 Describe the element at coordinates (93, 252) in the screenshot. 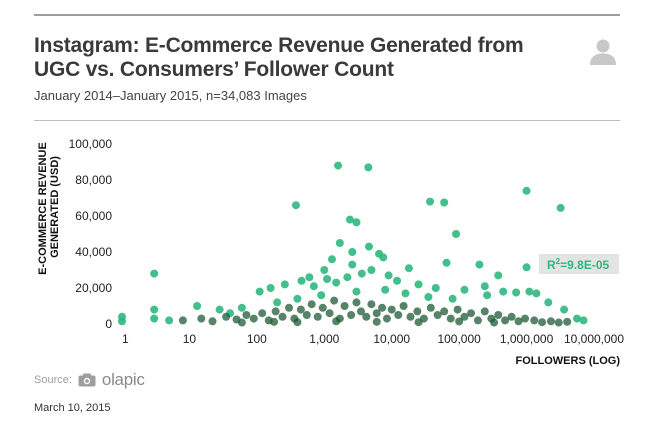

I see `y-tick-label: 40,000` at that location.